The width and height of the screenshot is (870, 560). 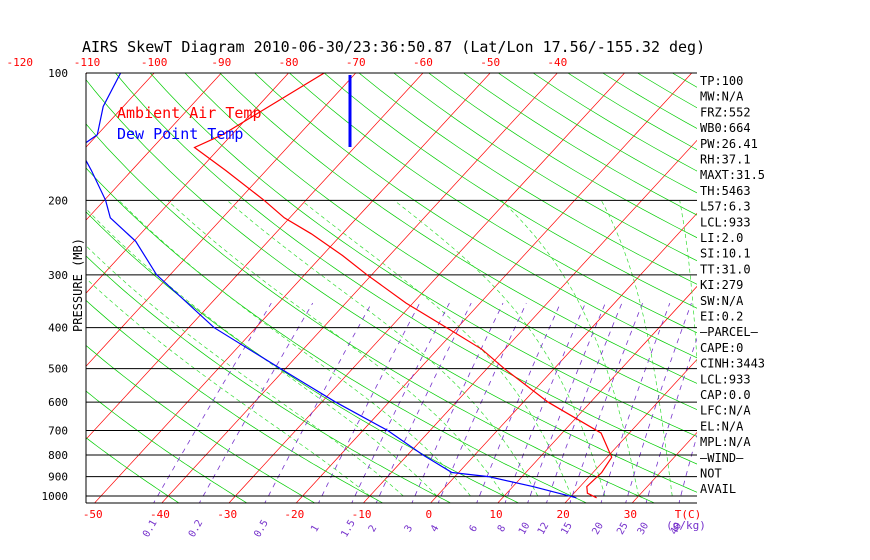 I want to click on stat-item: TH:5463, so click(x=725, y=191).